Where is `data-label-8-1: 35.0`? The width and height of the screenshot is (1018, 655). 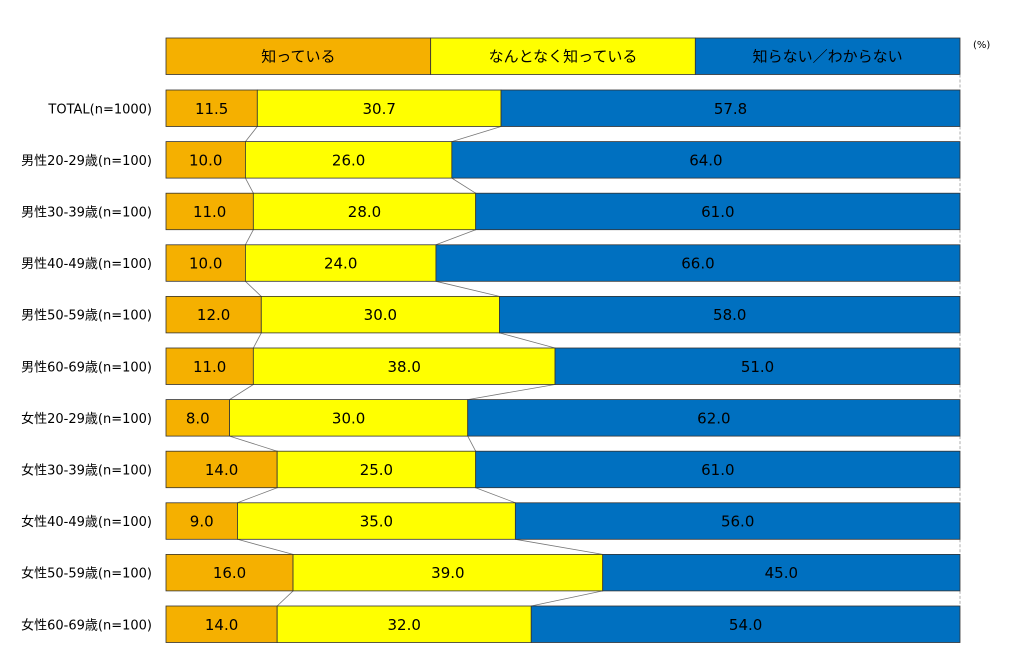
data-label-8-1: 35.0 is located at coordinates (376, 522).